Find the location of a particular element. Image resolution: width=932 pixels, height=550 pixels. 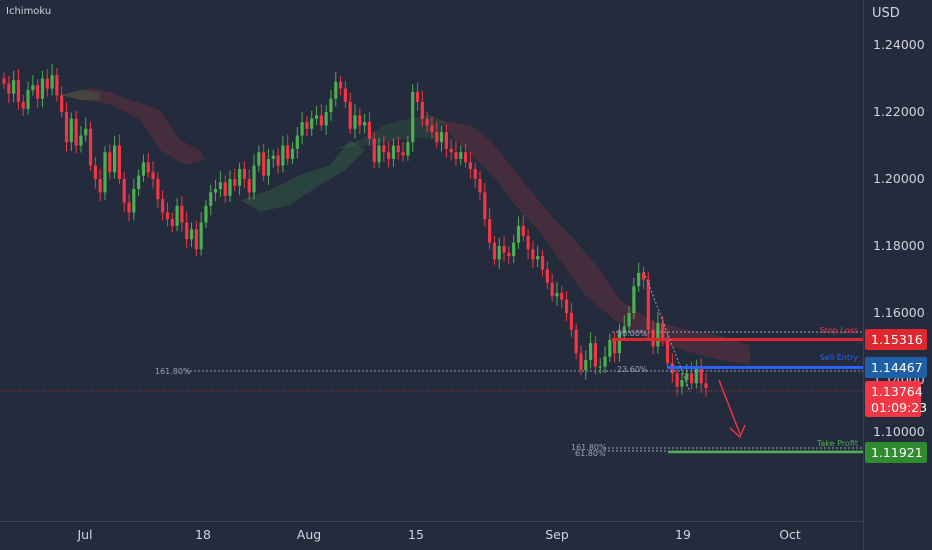

take-profit-price-tag: 1.11921 is located at coordinates (896, 452).